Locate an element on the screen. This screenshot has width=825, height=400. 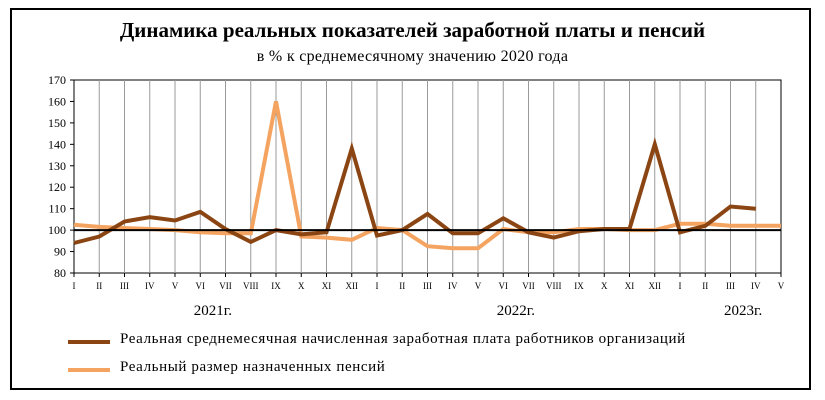
y-tick-label: 110 is located at coordinates (57, 209).